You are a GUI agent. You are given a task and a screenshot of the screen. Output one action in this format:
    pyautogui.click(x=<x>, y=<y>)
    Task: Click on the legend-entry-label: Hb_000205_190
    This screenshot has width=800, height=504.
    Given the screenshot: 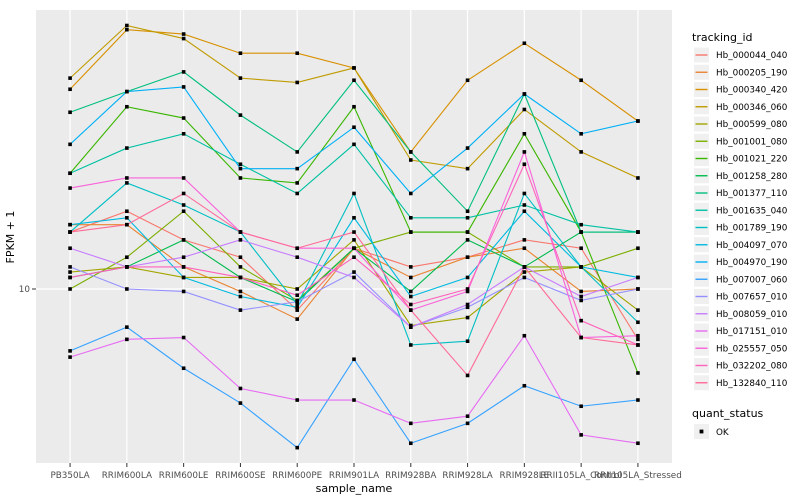 What is the action you would take?
    pyautogui.click(x=752, y=73)
    